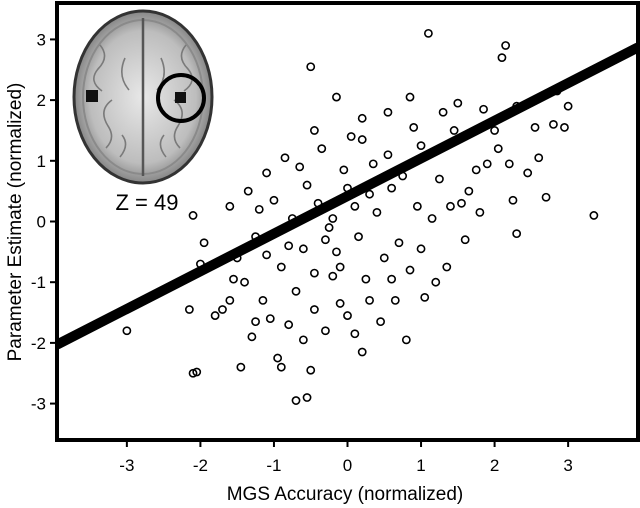 The image size is (640, 508). What do you see at coordinates (567, 465) in the screenshot?
I see `x-tick-label: 3` at bounding box center [567, 465].